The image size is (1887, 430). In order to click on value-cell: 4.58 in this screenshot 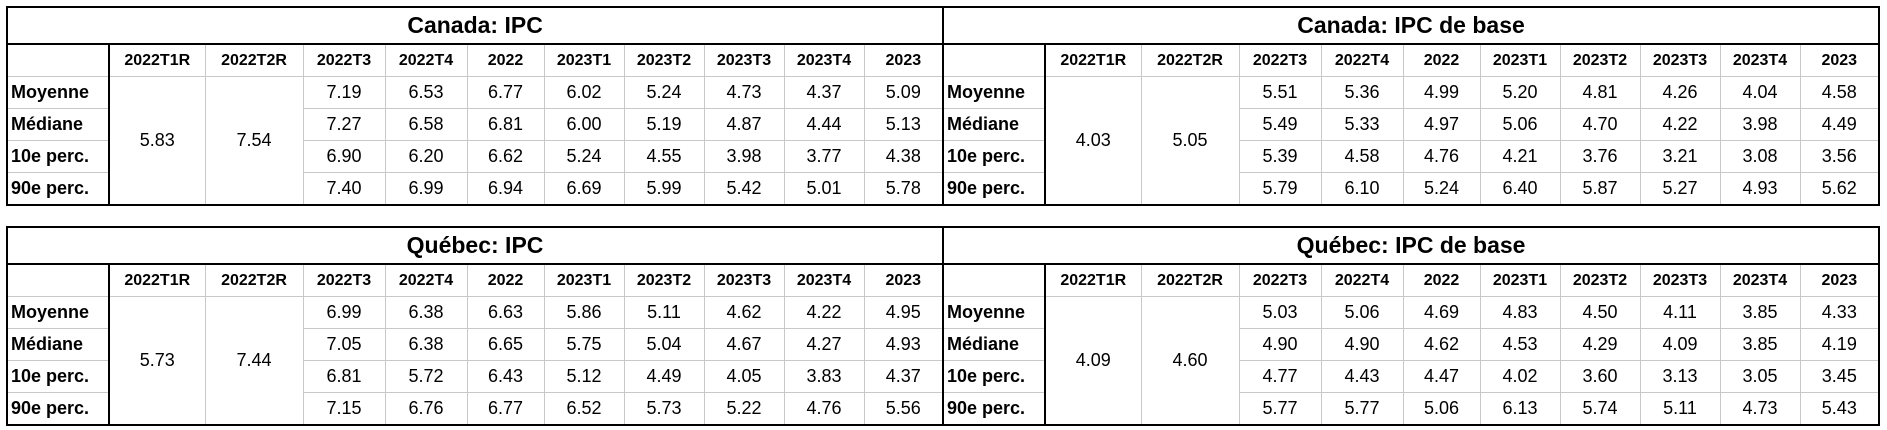, I will do `click(1839, 92)`.